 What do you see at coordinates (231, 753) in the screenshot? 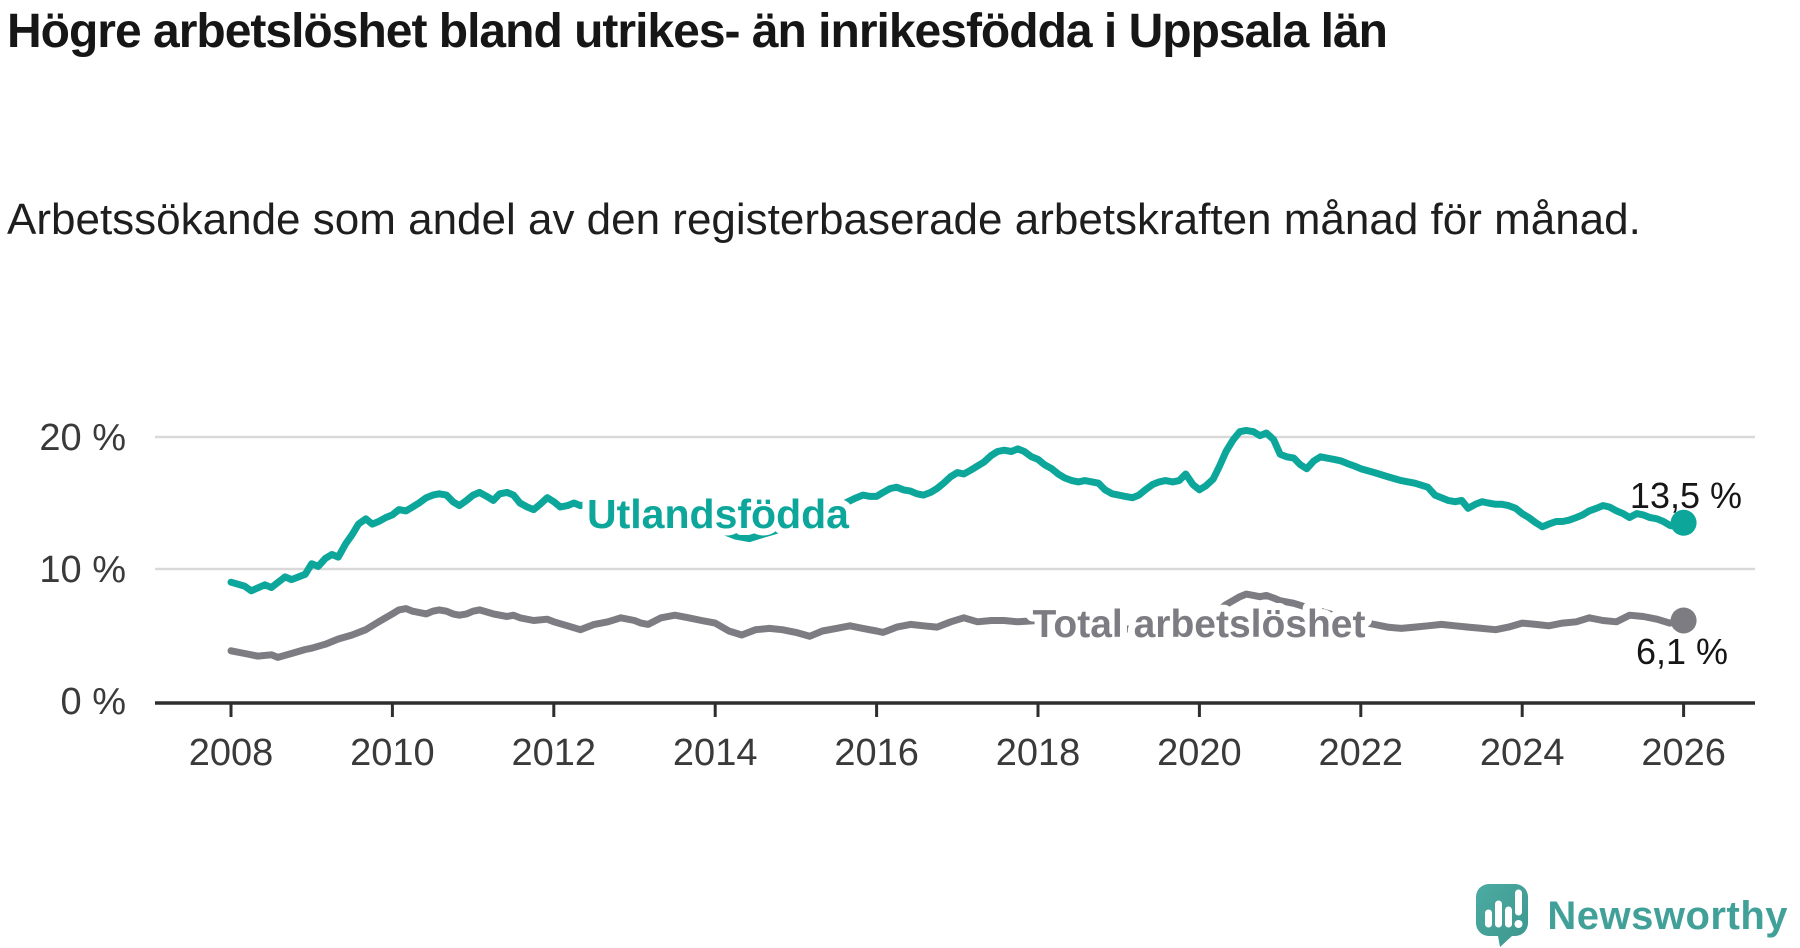
I see `x-tick-label: 2008` at bounding box center [231, 753].